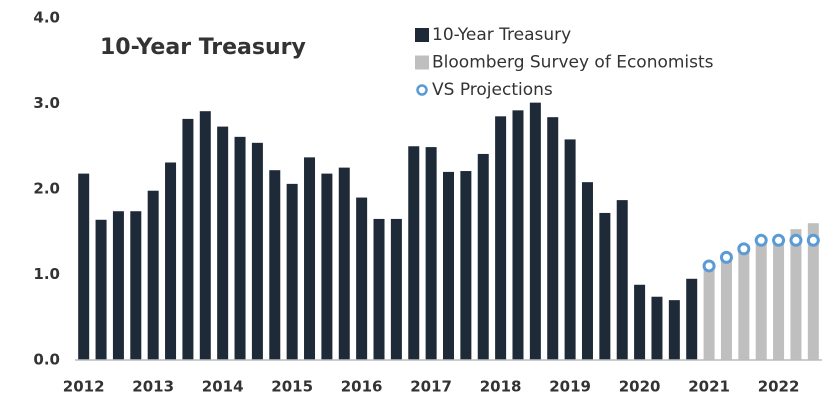  What do you see at coordinates (84, 387) in the screenshot?
I see `x-tick-label: 2012` at bounding box center [84, 387].